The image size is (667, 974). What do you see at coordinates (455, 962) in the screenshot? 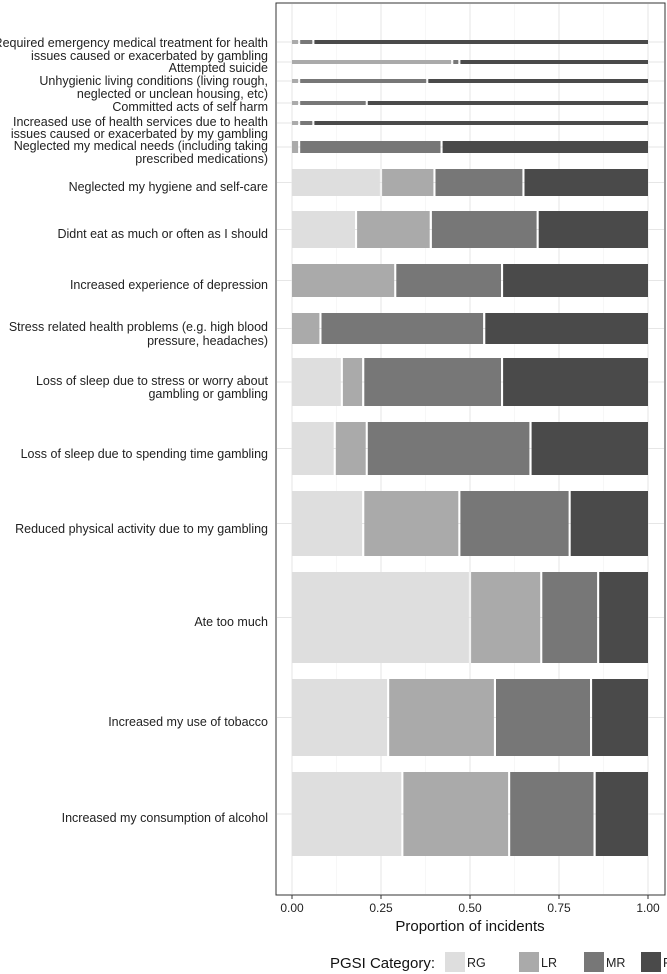
I see `legend-swatch-rg` at bounding box center [455, 962].